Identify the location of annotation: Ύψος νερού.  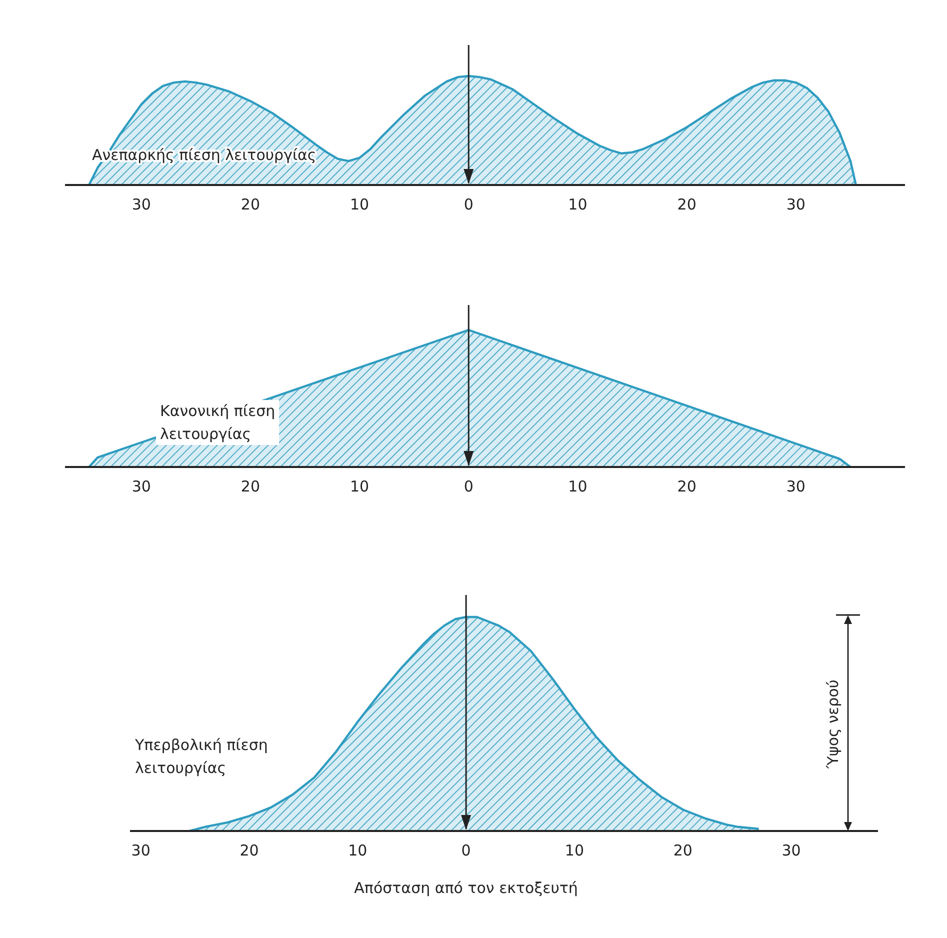
(833, 725).